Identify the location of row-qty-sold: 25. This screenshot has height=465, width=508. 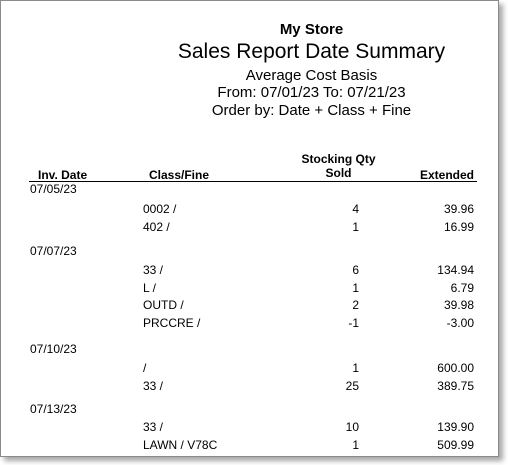
(352, 386).